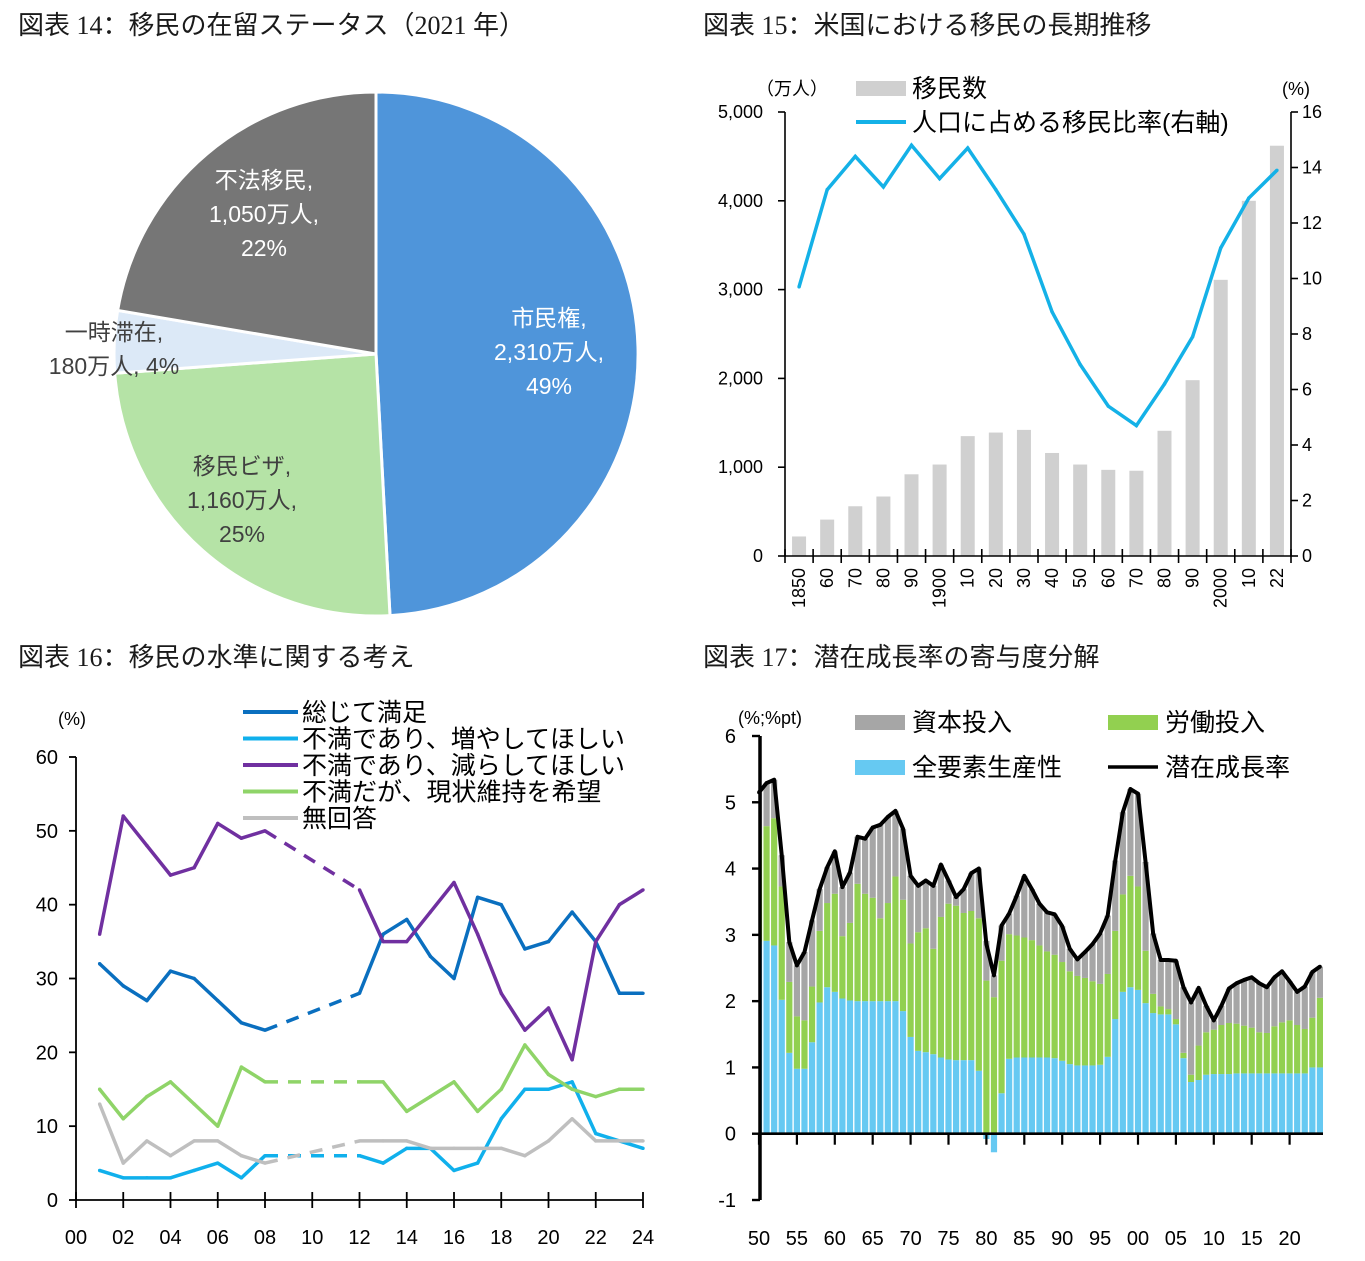 The height and width of the screenshot is (1261, 1365). What do you see at coordinates (968, 578) in the screenshot?
I see `x-tick-label: 10` at bounding box center [968, 578].